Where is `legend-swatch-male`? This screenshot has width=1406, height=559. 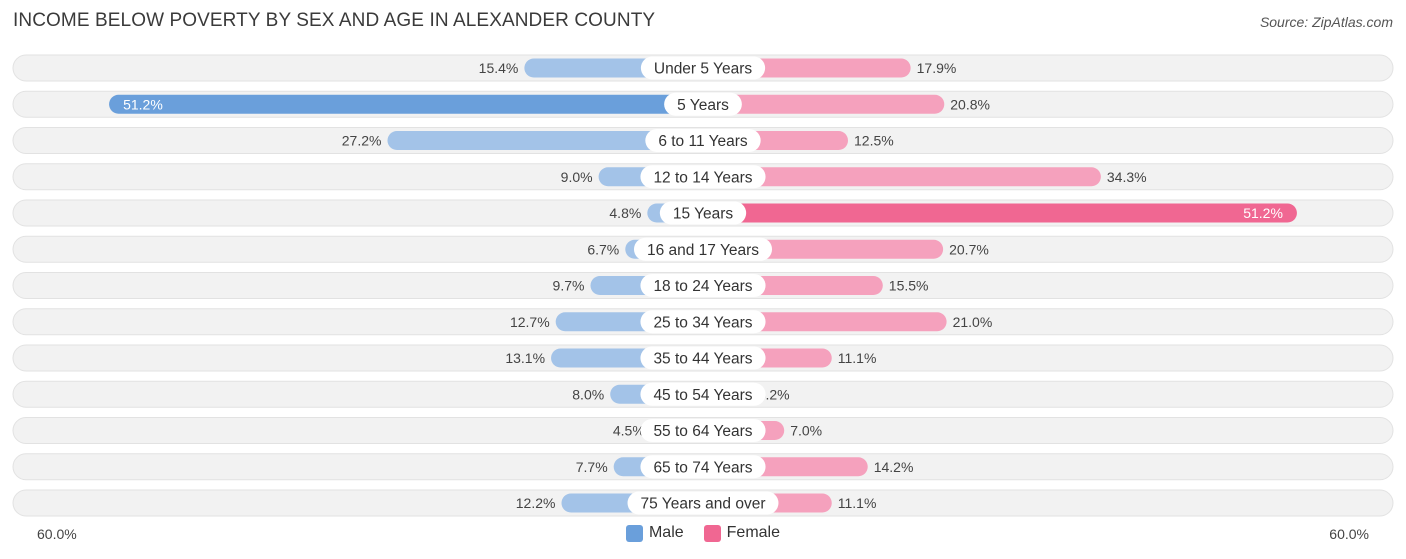
legend-swatch-male is located at coordinates (634, 533).